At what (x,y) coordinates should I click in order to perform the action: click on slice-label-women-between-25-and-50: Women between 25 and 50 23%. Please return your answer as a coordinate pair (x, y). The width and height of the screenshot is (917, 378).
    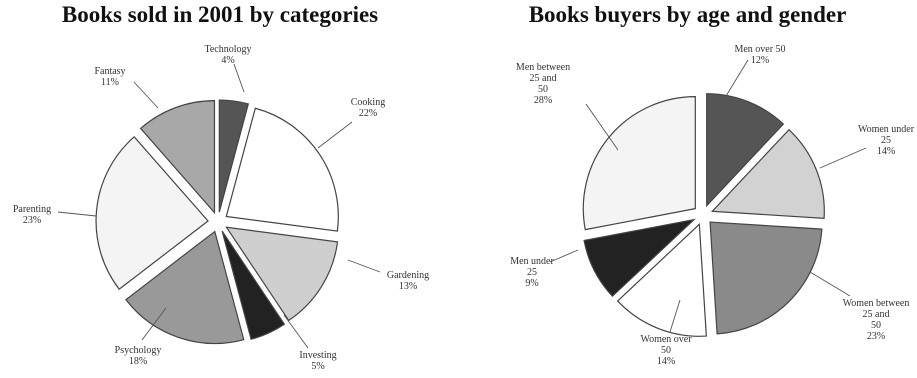
    Looking at the image, I should click on (876, 320).